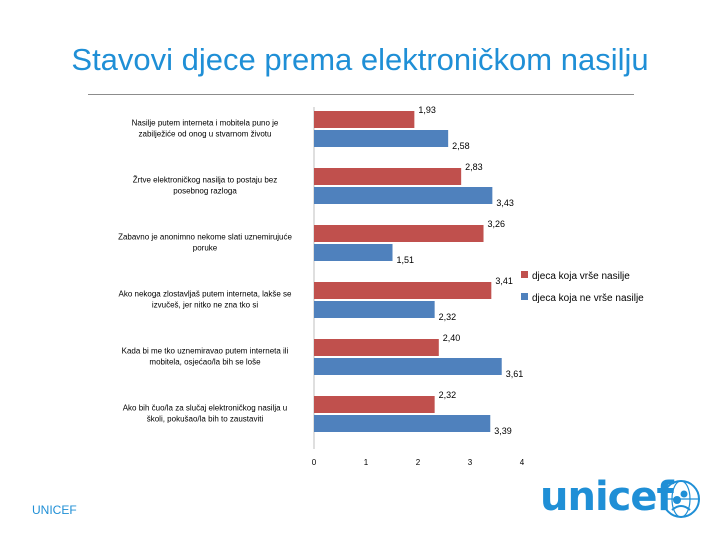  I want to click on data-label: 1,93, so click(427, 110).